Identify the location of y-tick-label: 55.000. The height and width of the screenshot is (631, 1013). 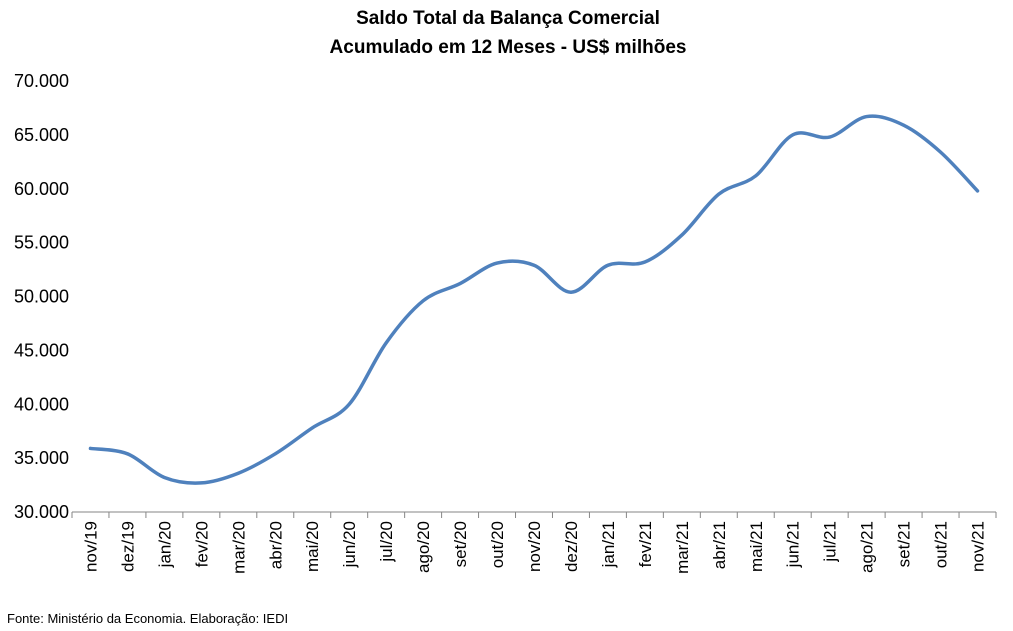
(41, 243).